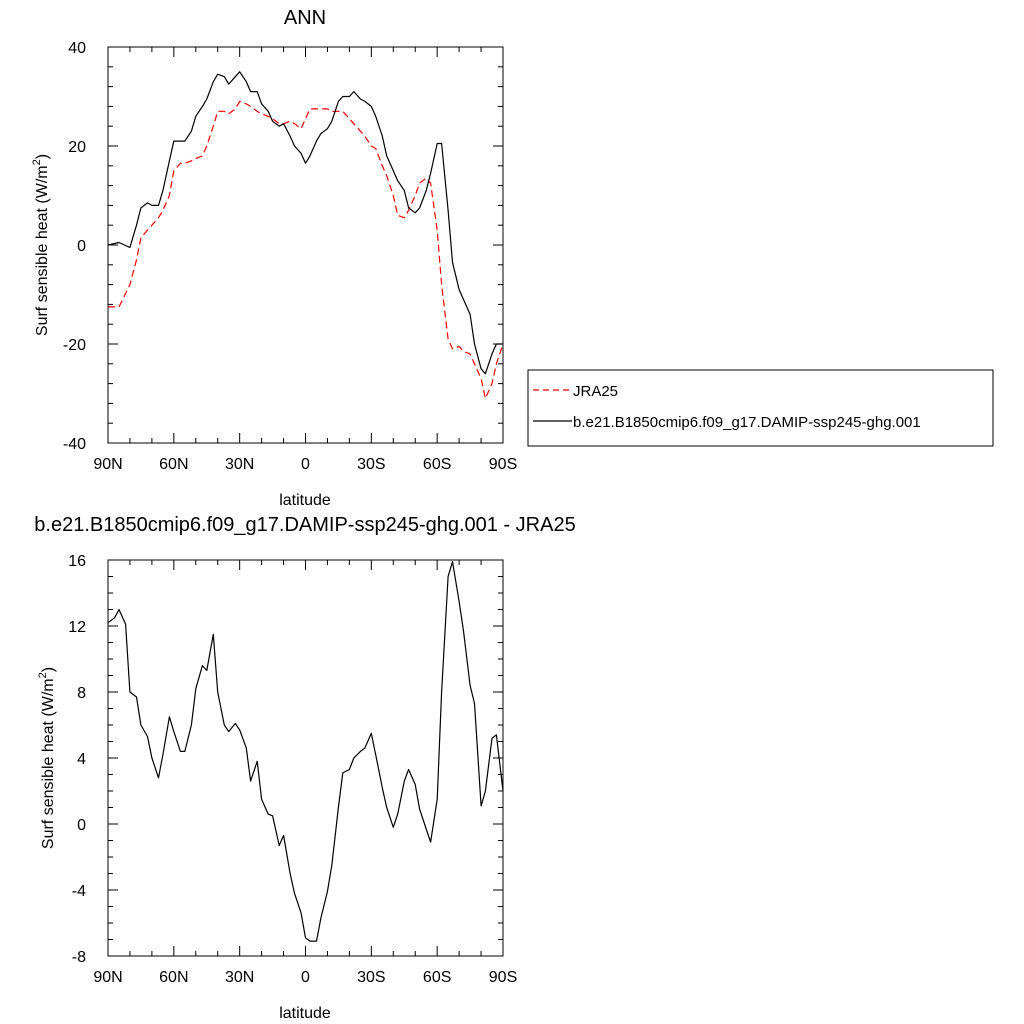  Describe the element at coordinates (41, 245) in the screenshot. I see `top-y-axis-label: Surf sensible heat (W/m2)` at that location.